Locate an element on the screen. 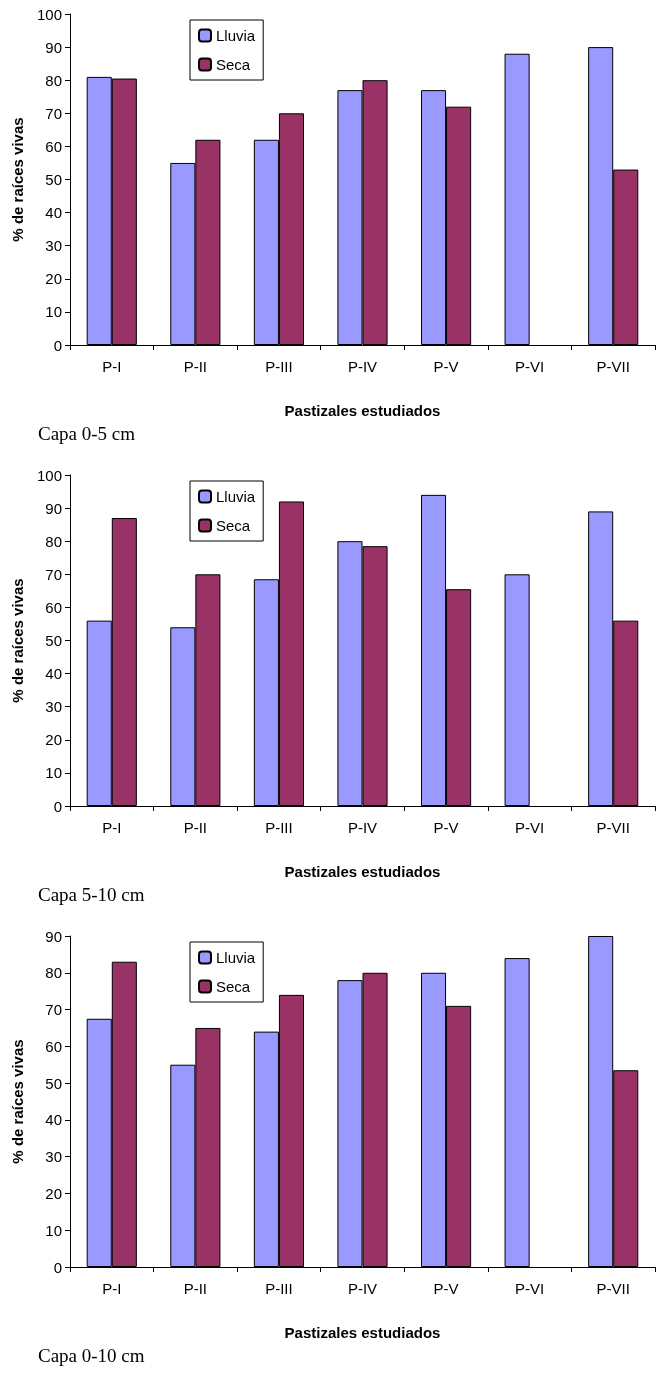 The image size is (663, 1385). text: Capa 5-10 cm is located at coordinates (91, 894).